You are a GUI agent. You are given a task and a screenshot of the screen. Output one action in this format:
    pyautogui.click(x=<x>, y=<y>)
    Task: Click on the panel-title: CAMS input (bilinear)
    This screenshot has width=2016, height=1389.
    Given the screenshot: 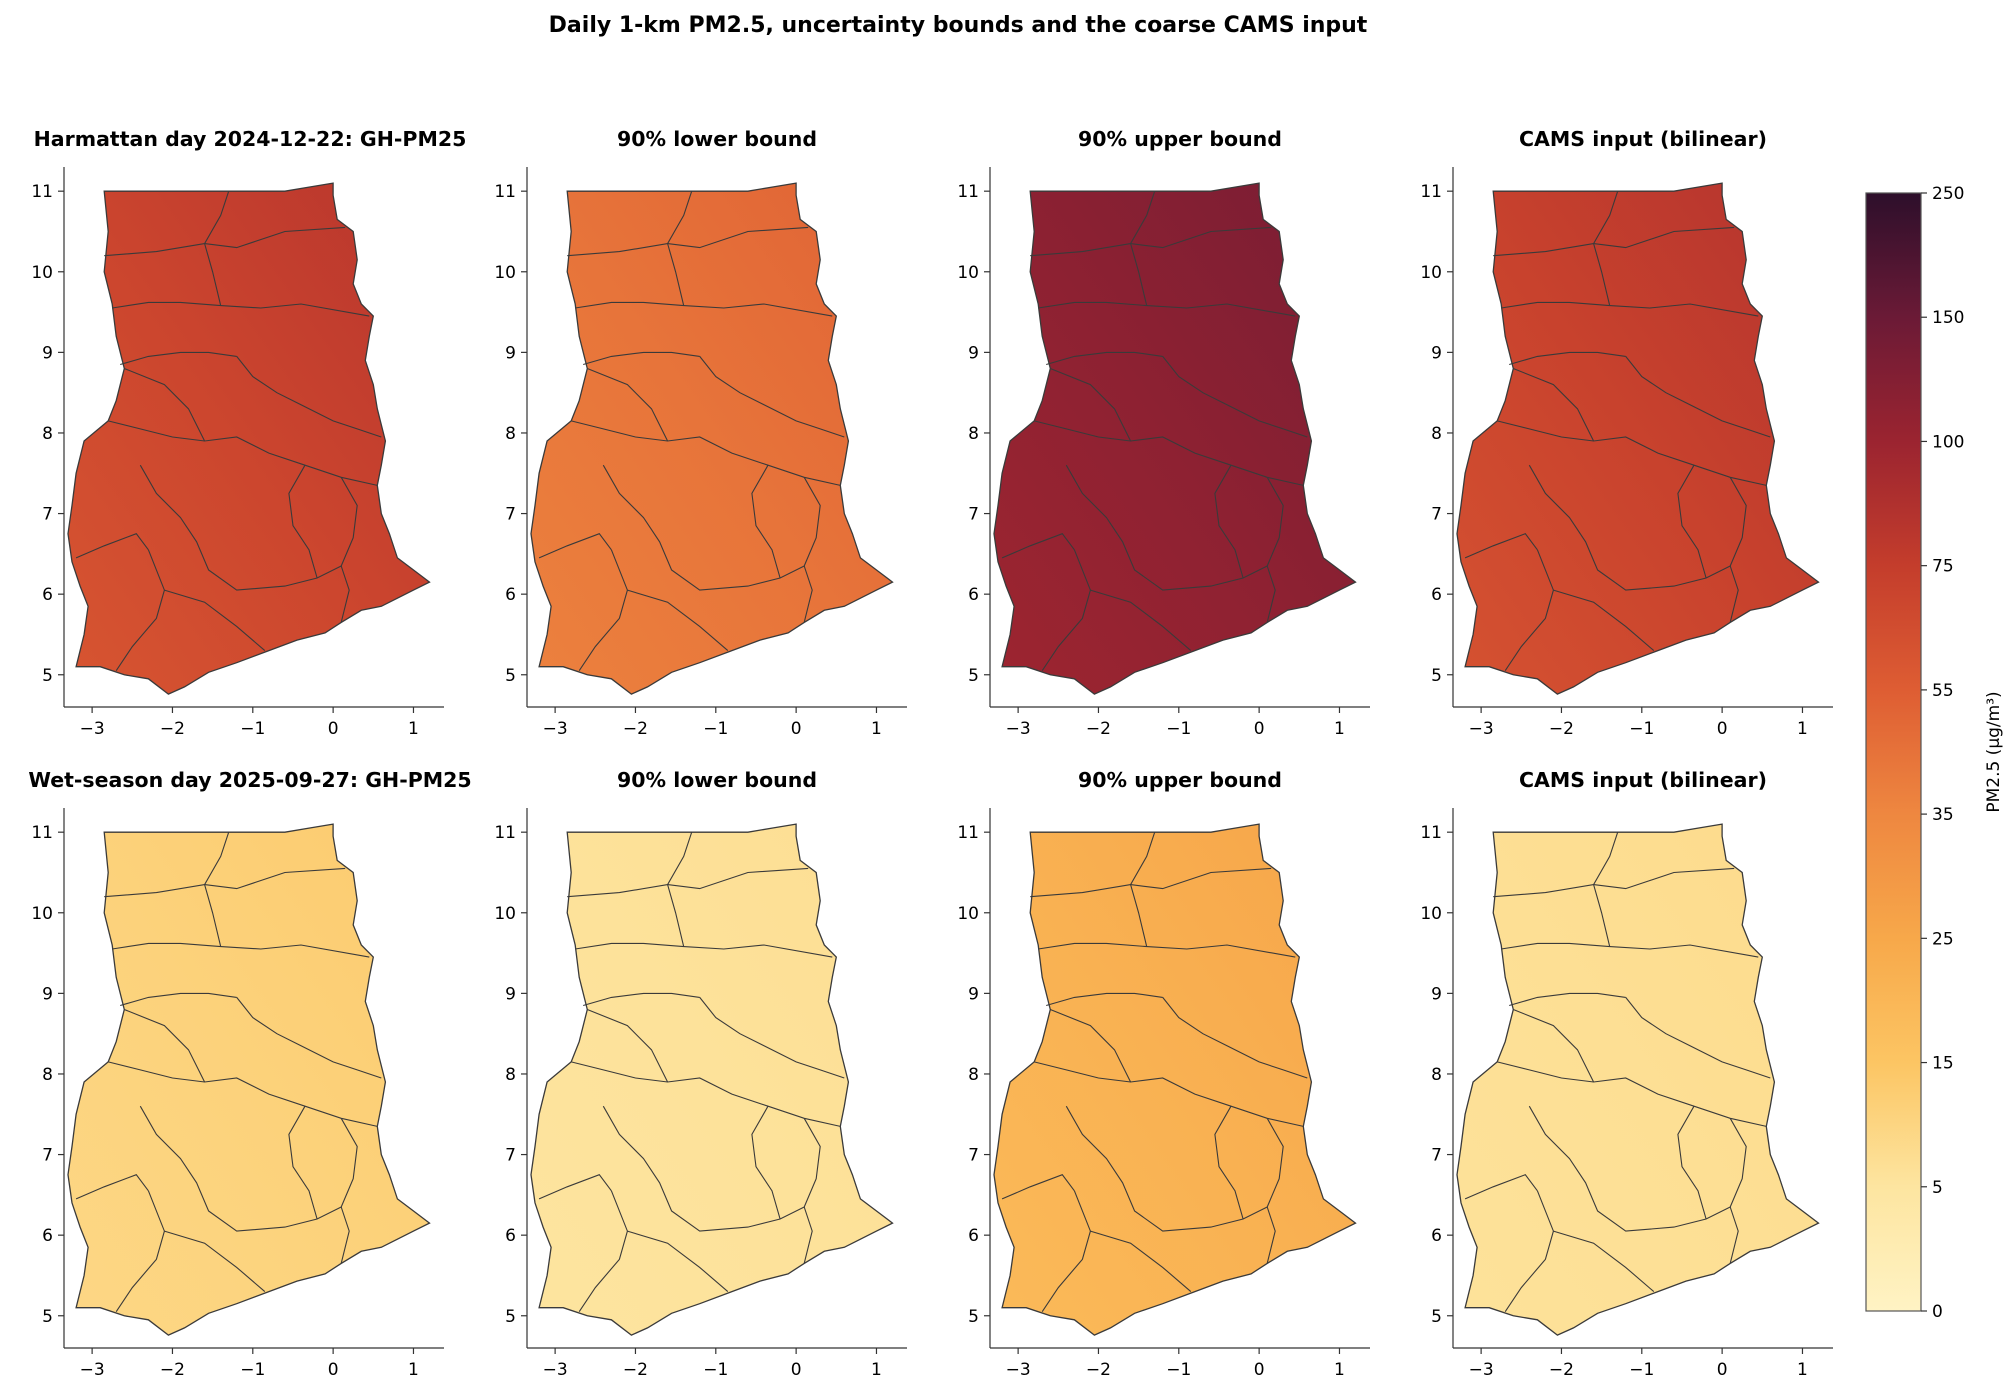 What is the action you would take?
    pyautogui.click(x=1643, y=139)
    